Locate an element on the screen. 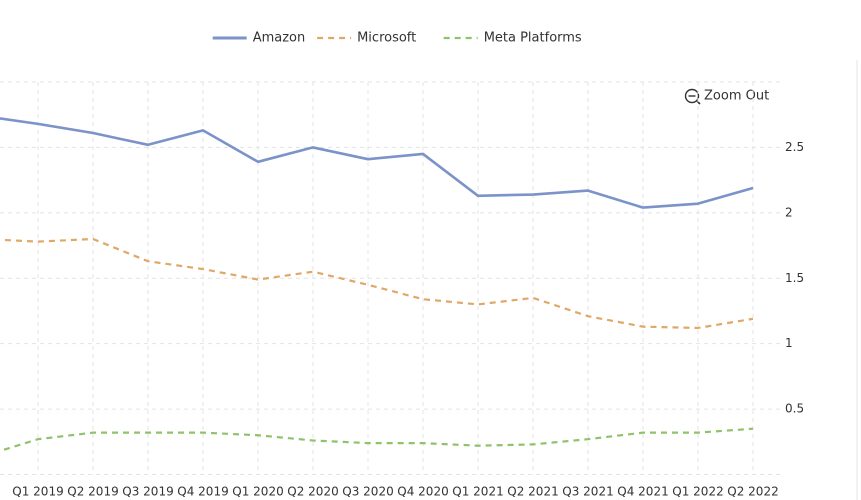  x-tick-label: Q1 2022 is located at coordinates (697, 492).